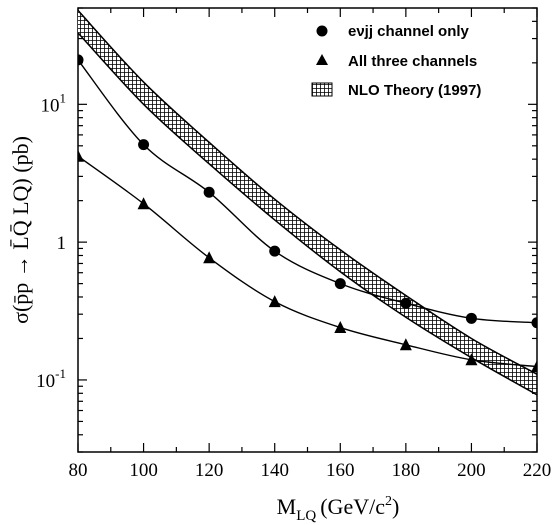  I want to click on legend-item-all-channels: All three channels, so click(396, 61).